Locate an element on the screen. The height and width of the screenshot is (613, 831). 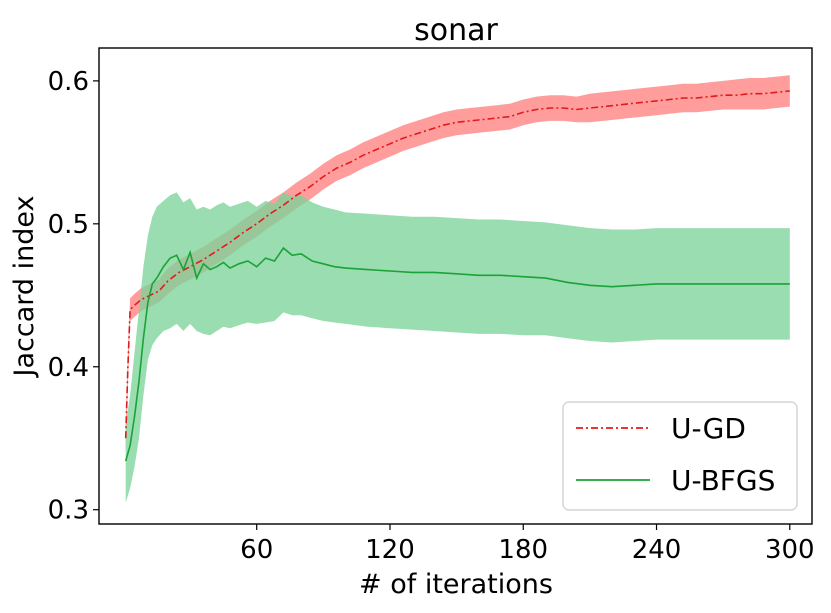
y-axis-label: Jaccard index is located at coordinates (24, 287).